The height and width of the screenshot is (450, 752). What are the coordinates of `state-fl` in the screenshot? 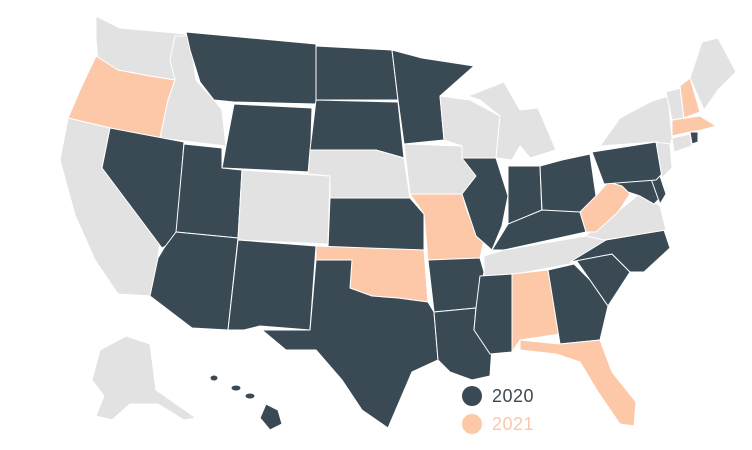 It's located at (578, 383).